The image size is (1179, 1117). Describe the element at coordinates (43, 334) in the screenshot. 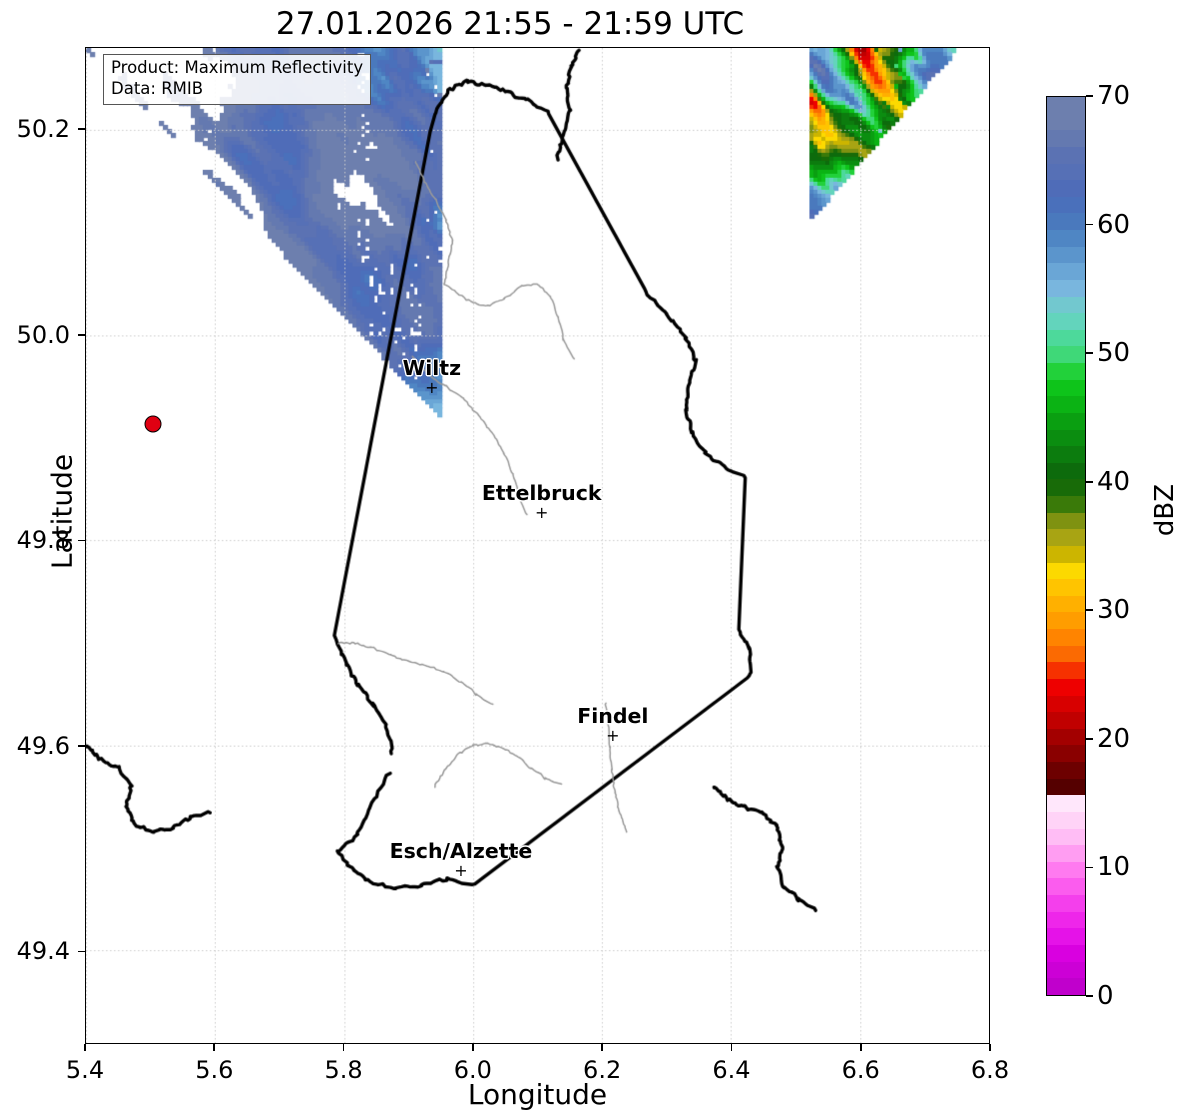

I see `y-tick-label: 50.0` at that location.